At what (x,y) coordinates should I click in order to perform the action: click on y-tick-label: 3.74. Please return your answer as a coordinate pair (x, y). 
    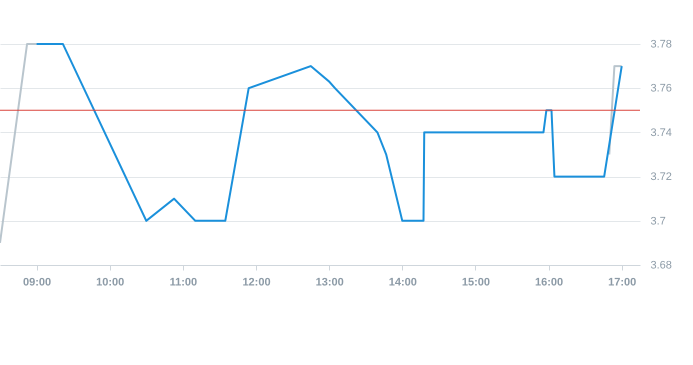
    Looking at the image, I should click on (661, 132).